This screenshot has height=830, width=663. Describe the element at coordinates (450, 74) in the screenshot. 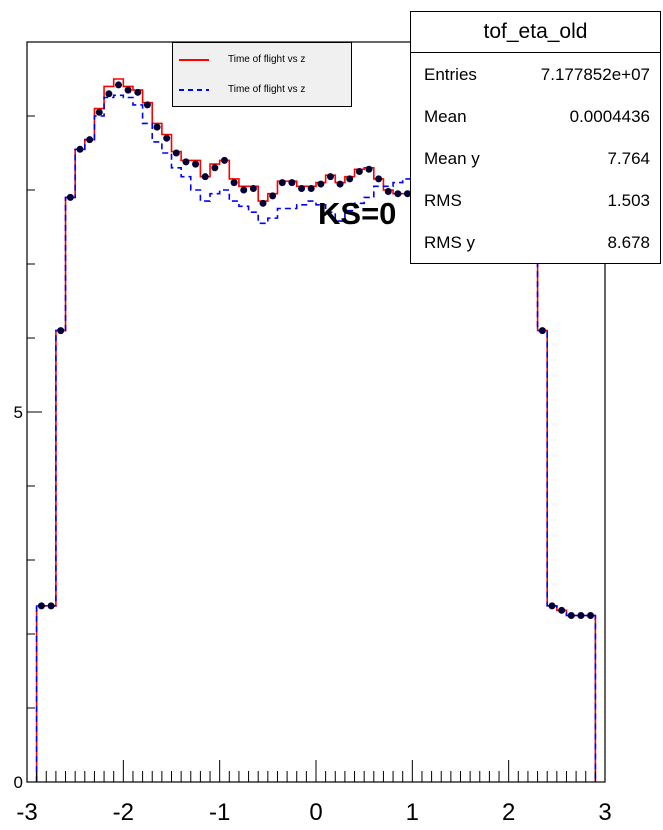

I see `stats-key: Entries` at that location.